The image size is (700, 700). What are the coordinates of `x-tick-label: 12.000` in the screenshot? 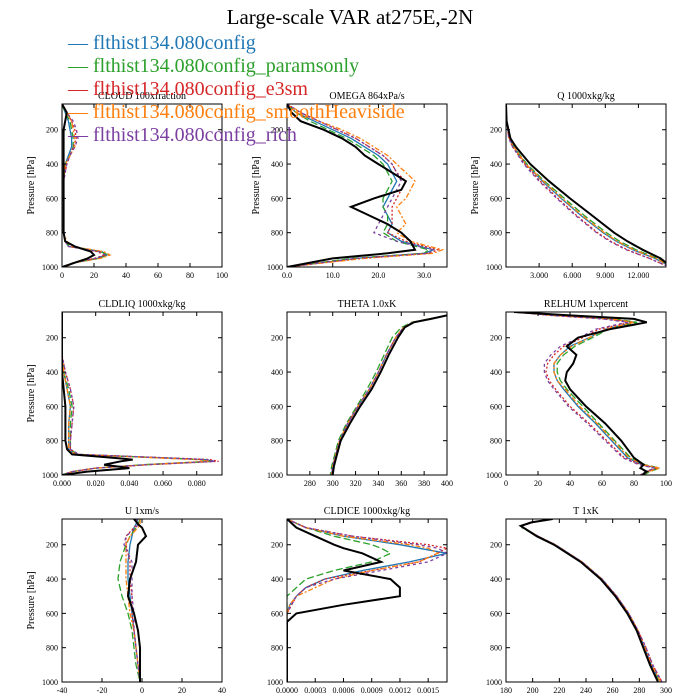 It's located at (638, 275).